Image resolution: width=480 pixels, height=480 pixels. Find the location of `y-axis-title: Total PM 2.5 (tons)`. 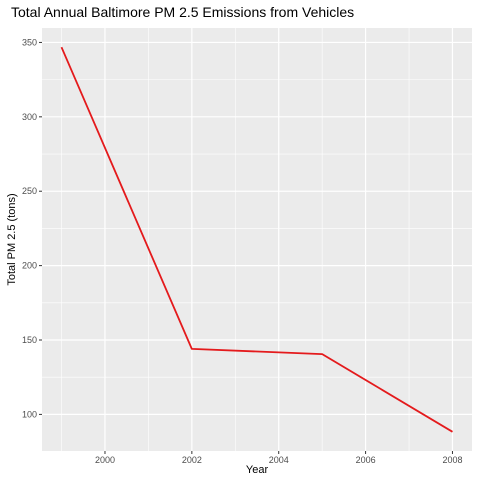

y-axis-title: Total PM 2.5 (tons) is located at coordinates (12, 239).